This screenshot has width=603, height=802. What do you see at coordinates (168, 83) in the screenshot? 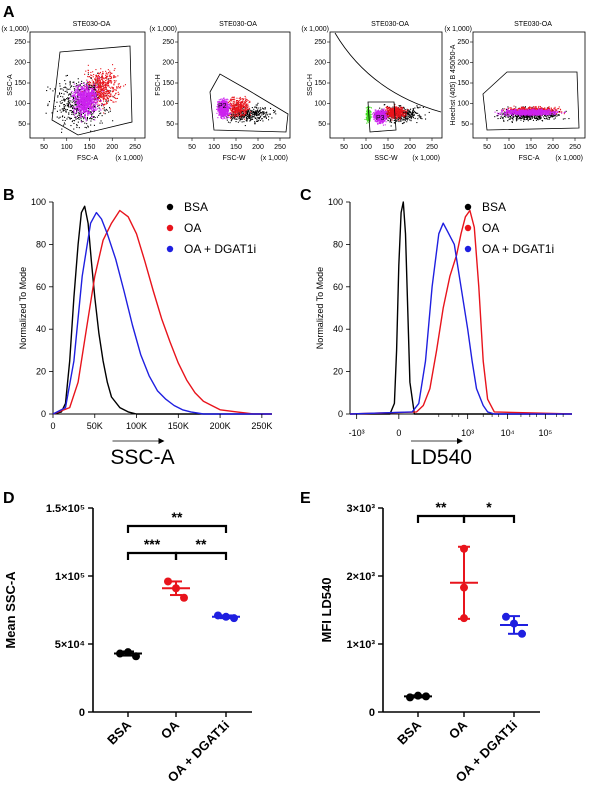
I see `gating-y-tick-label: 150` at bounding box center [168, 83].